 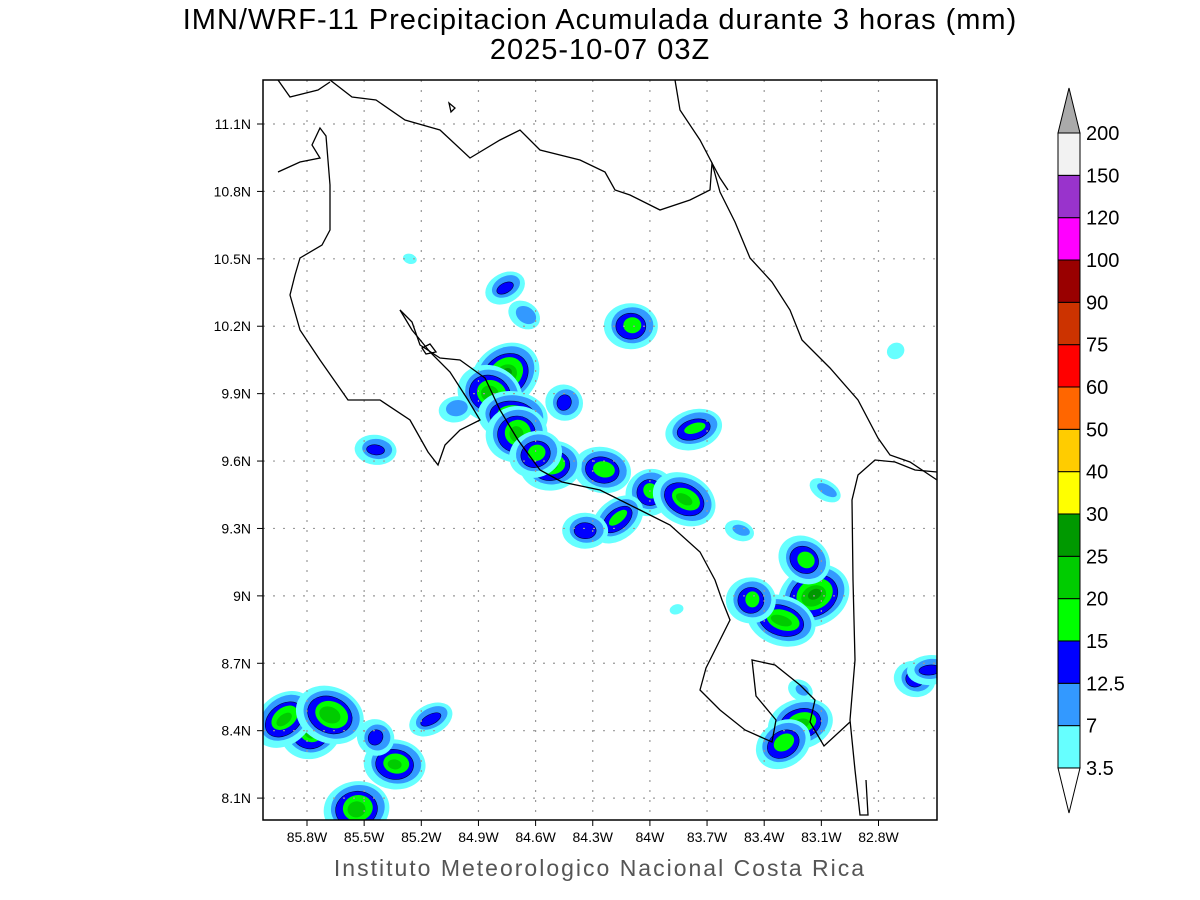 I want to click on colorbar-label: 200, so click(x=1102, y=134).